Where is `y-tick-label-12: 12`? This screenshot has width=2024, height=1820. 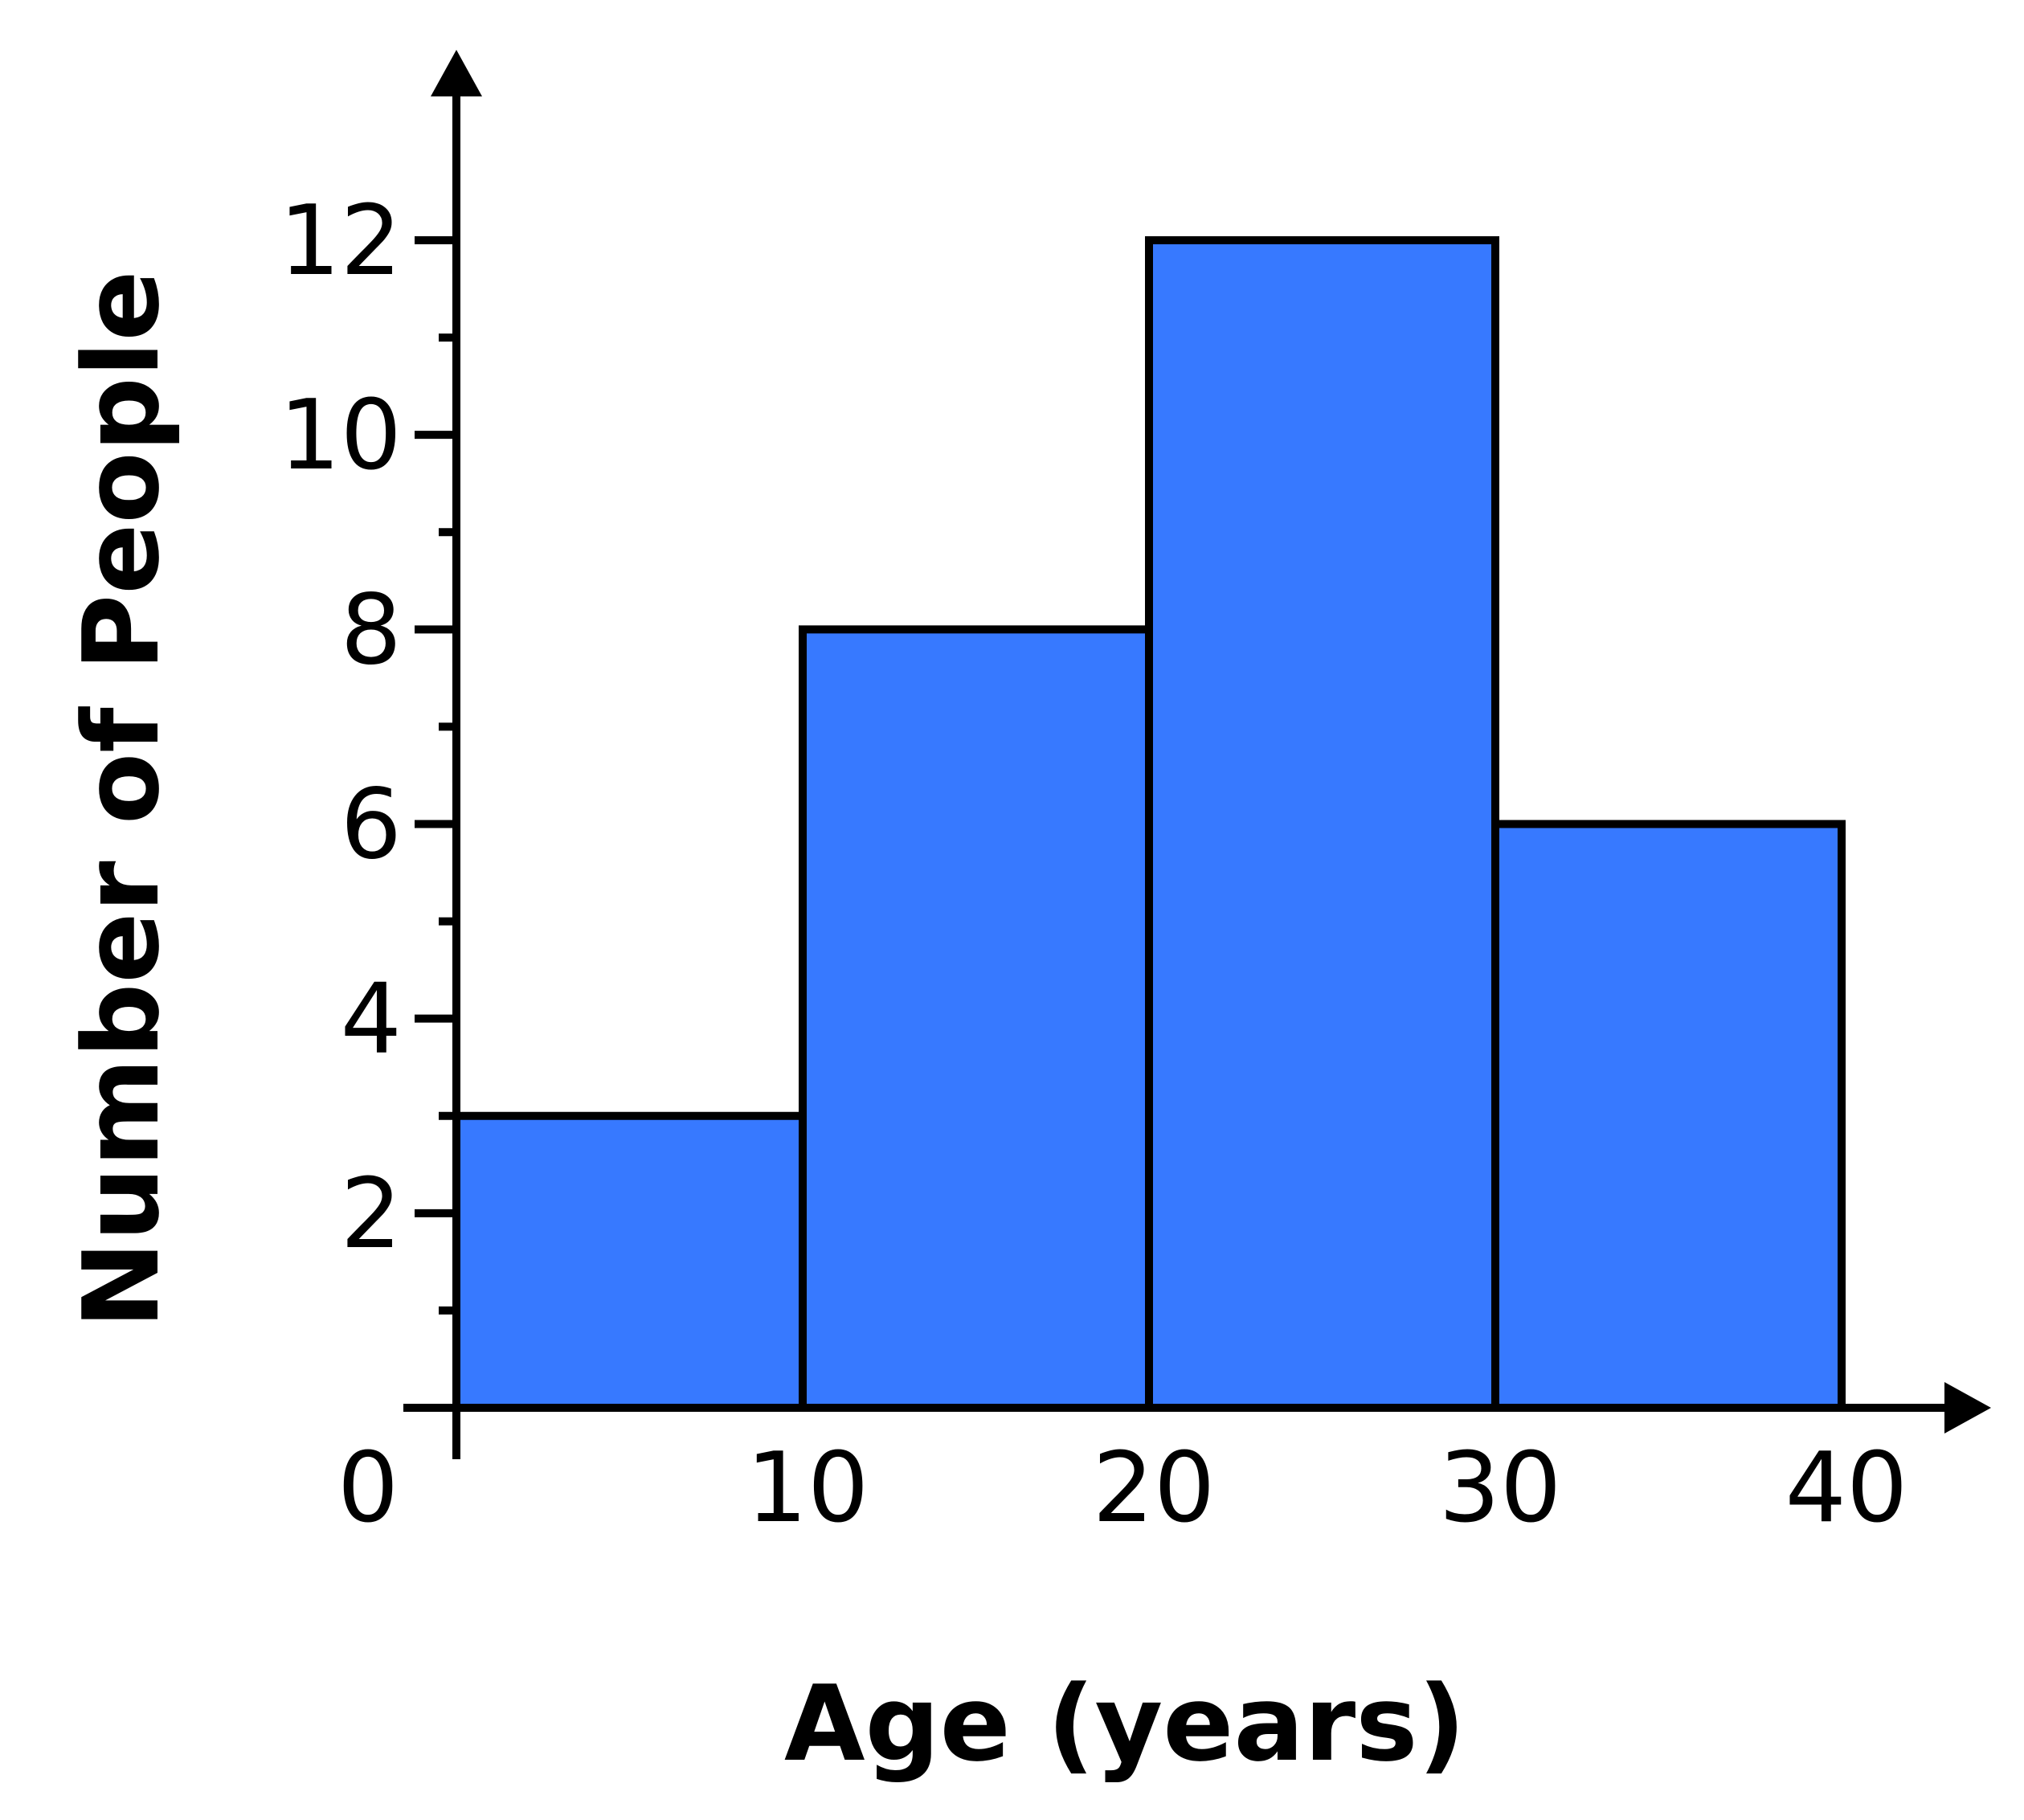 y-tick-label-12: 12 is located at coordinates (341, 241).